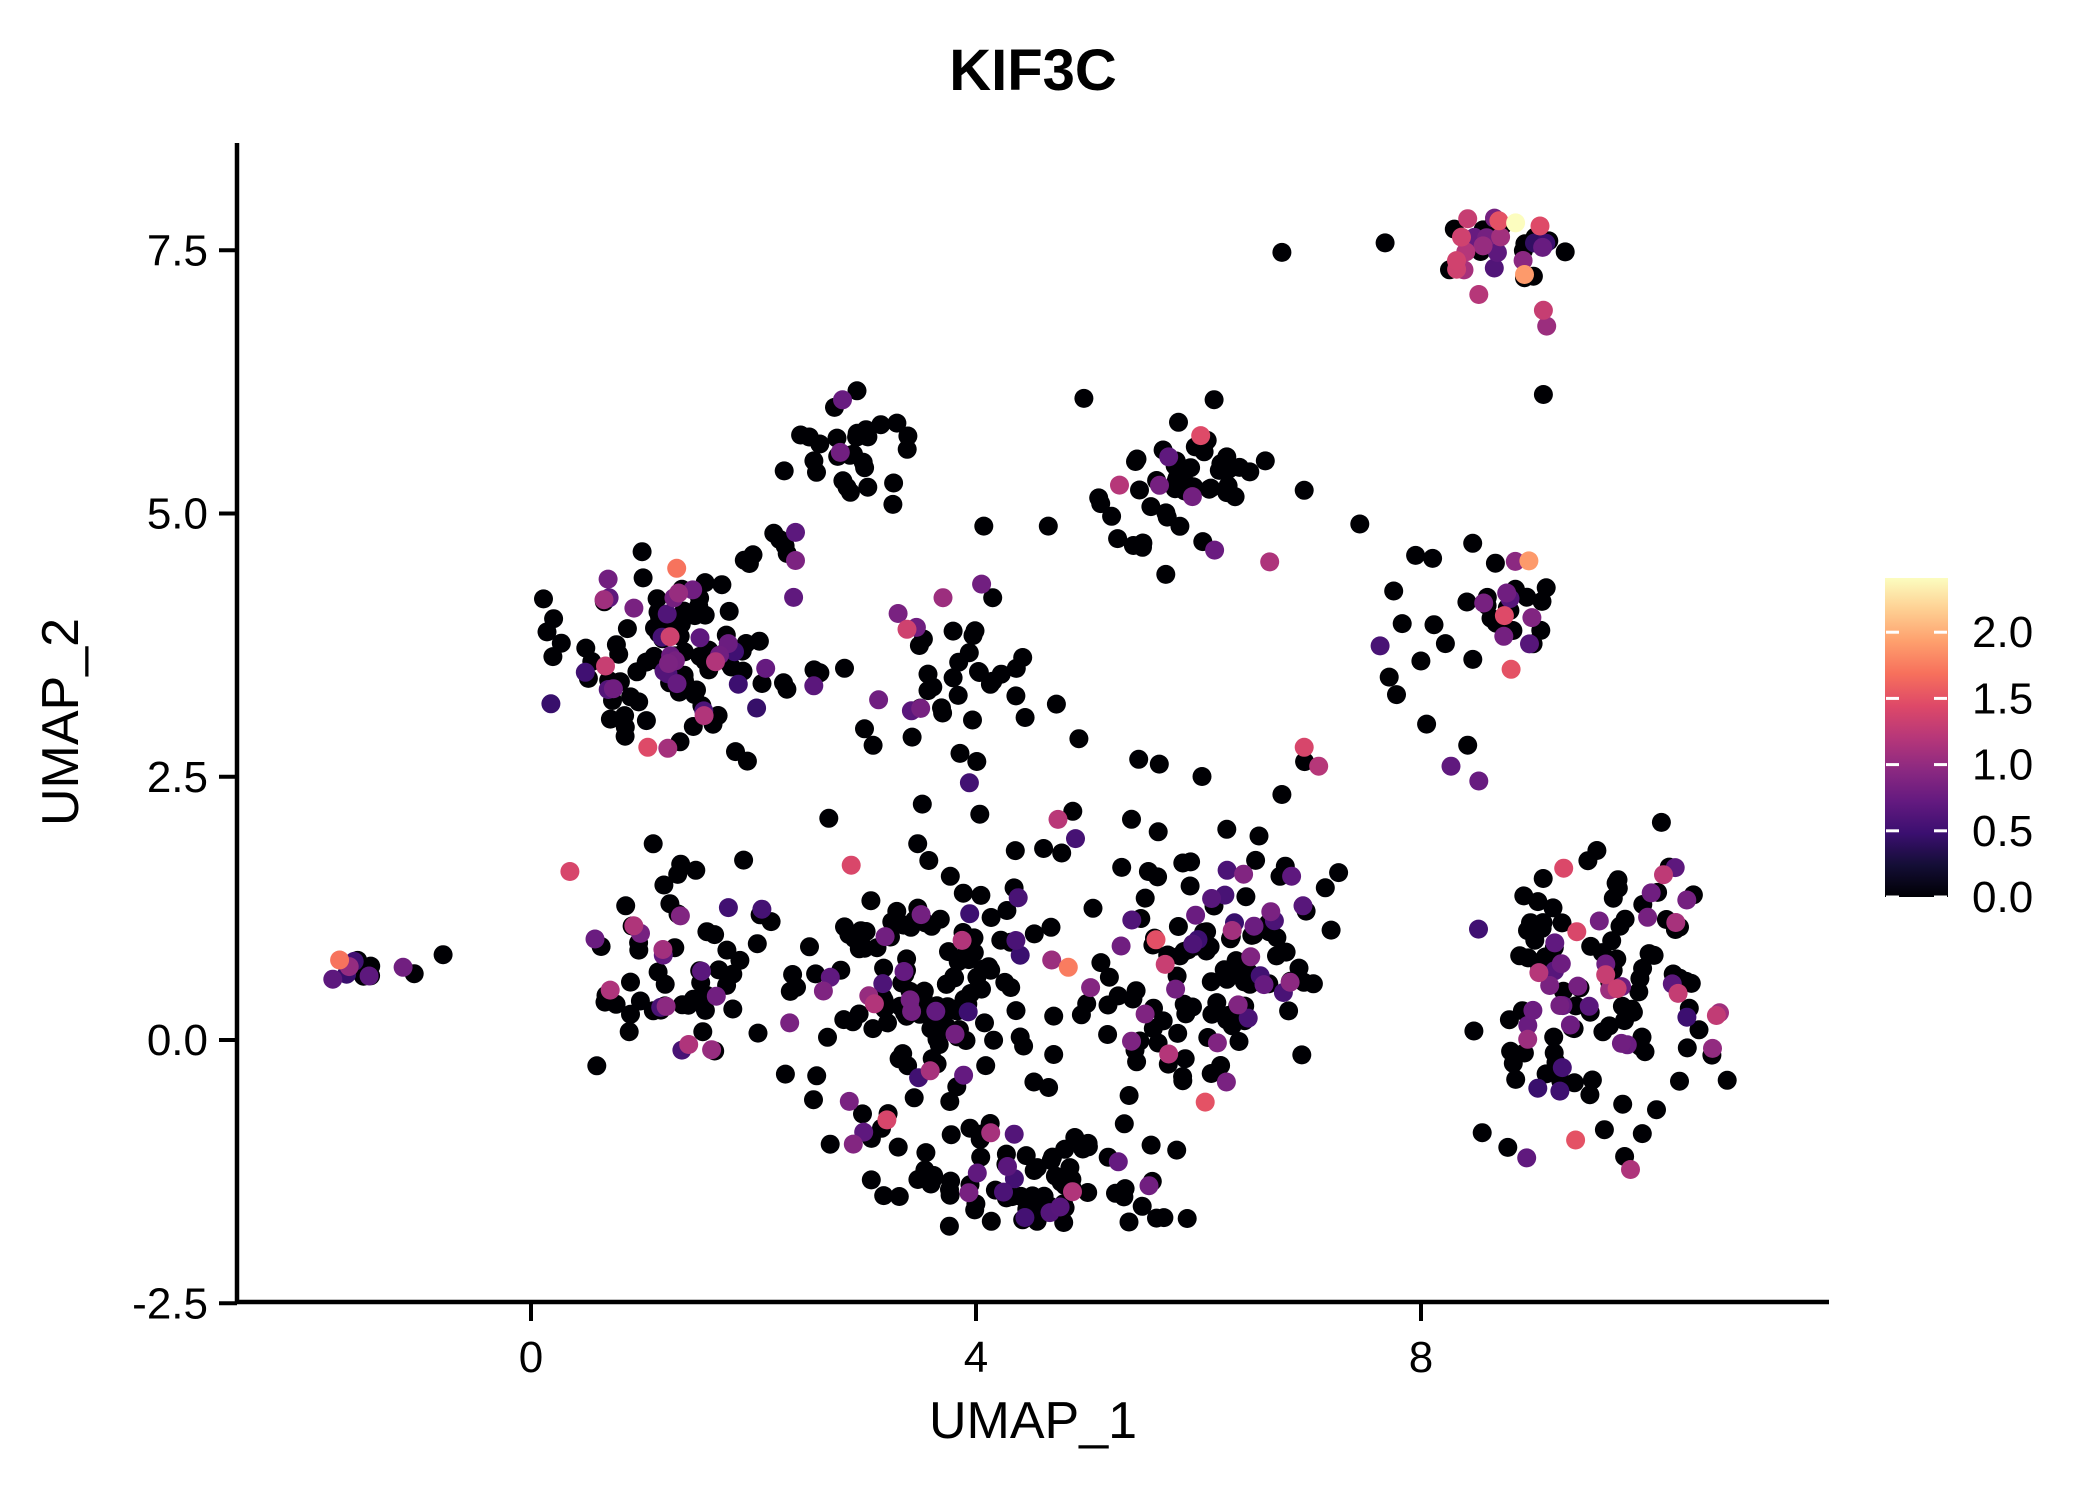 This screenshot has width=2100, height=1505. Describe the element at coordinates (976, 1357) in the screenshot. I see `x-tick-label: 4` at that location.